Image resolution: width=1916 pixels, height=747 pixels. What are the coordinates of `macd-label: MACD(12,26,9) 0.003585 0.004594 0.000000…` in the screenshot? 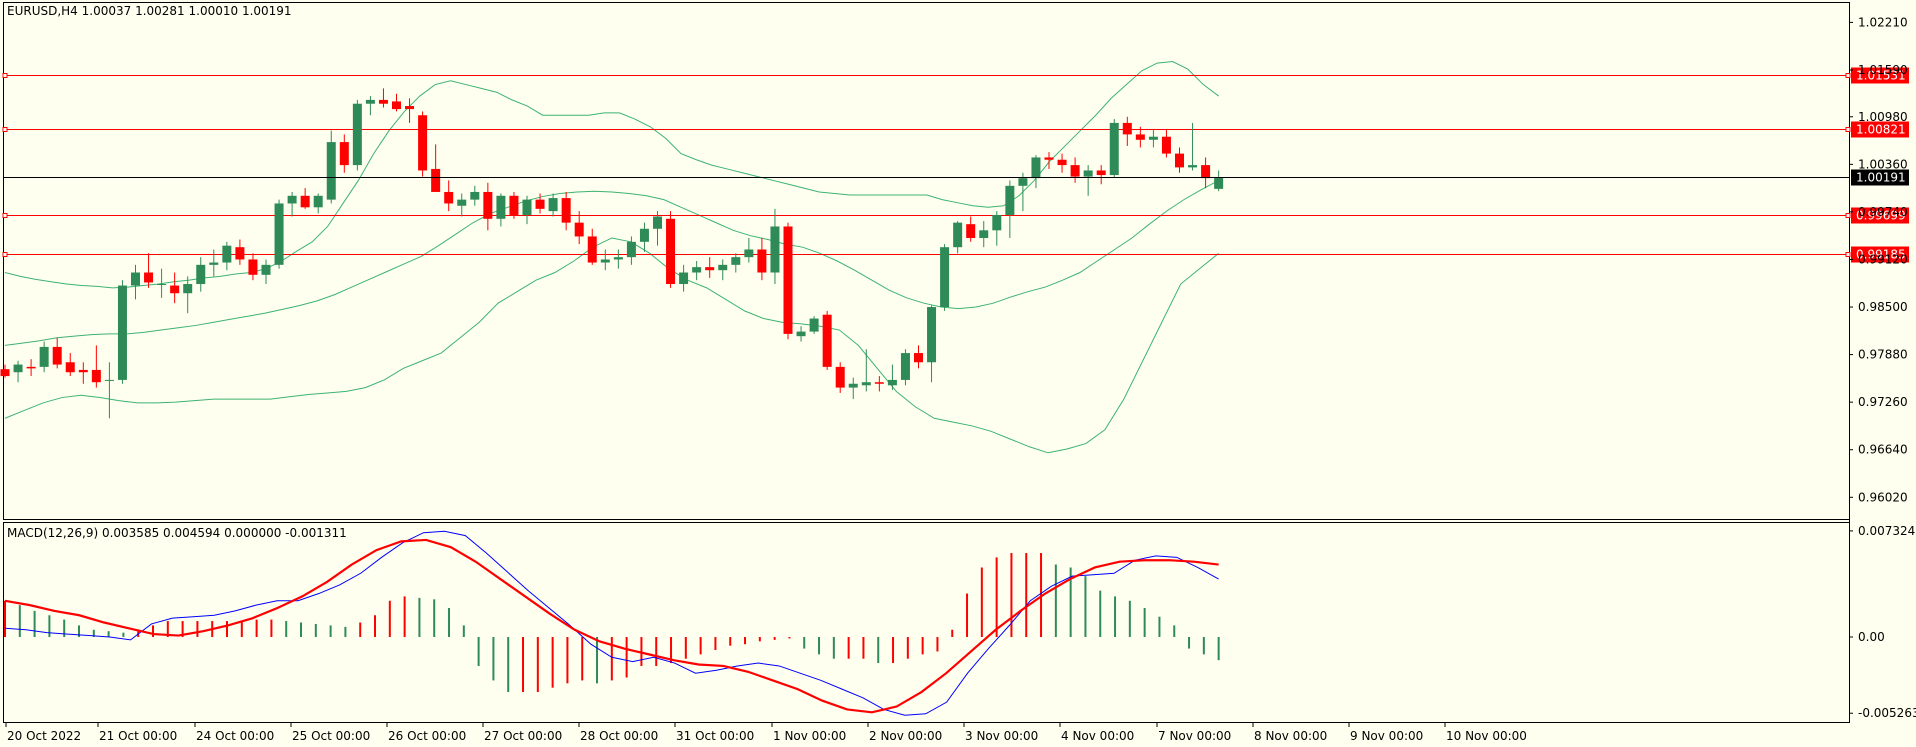 It's located at (177, 533).